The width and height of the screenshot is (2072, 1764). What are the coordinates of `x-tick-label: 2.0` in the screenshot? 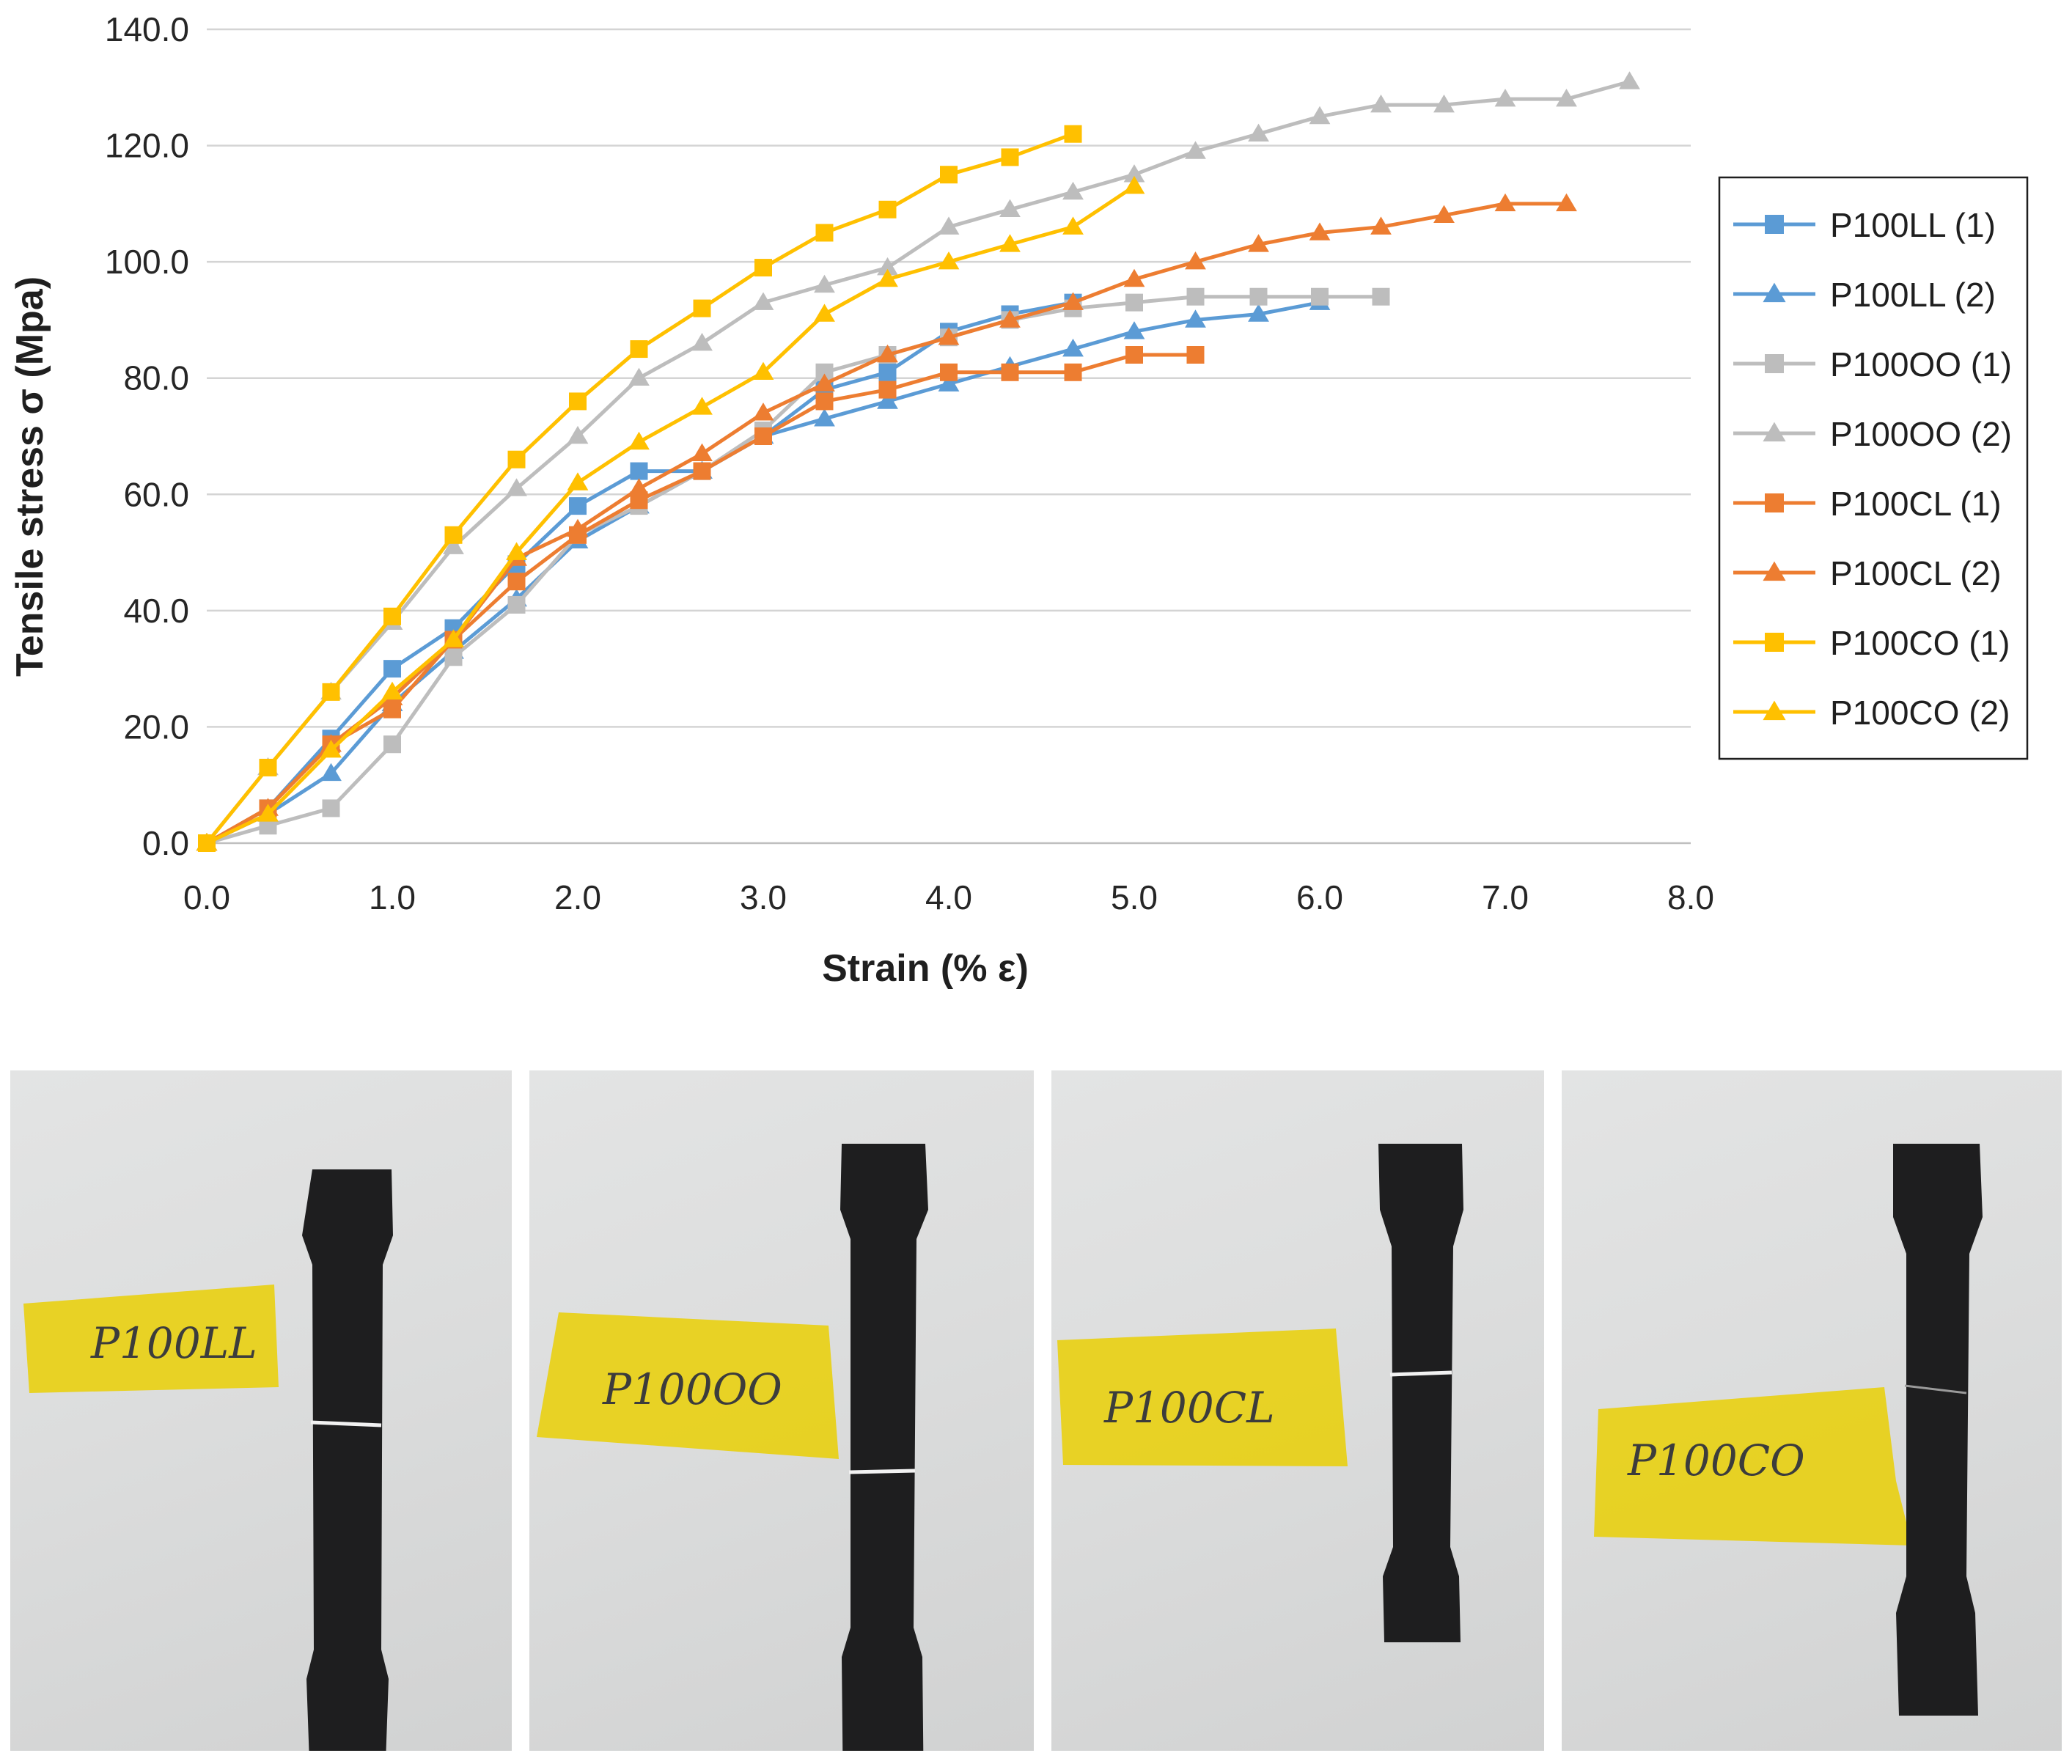 It's located at (578, 897).